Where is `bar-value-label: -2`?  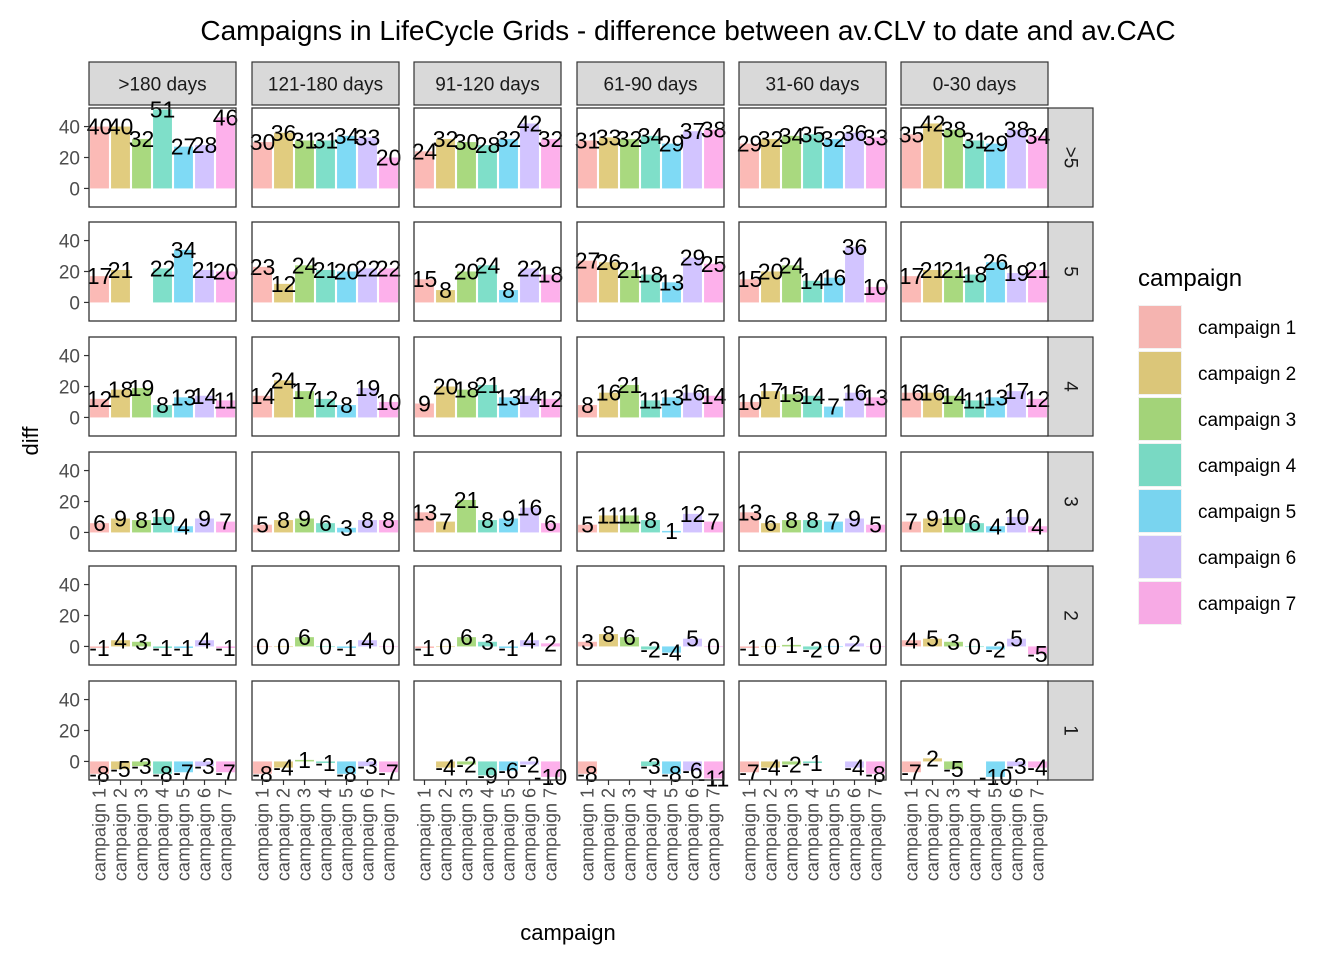
bar-value-label: -2 is located at coordinates (650, 650).